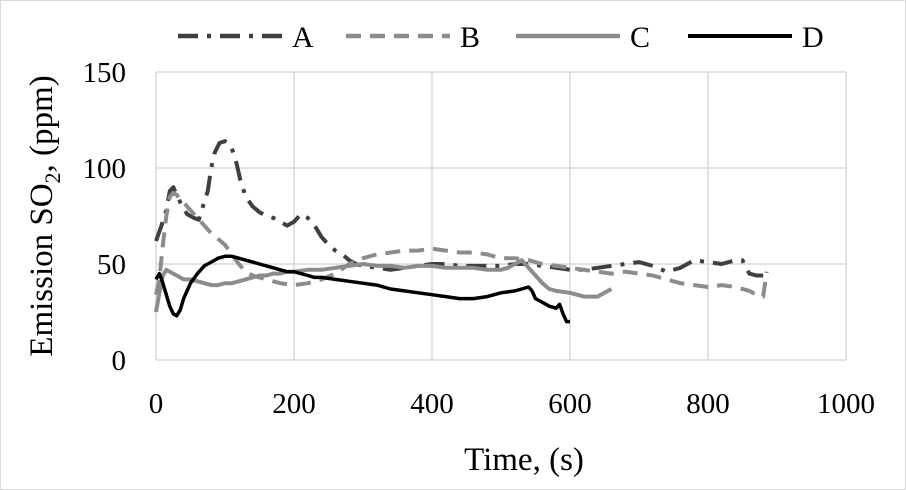 The image size is (906, 490). What do you see at coordinates (524, 460) in the screenshot?
I see `x-axis-title: Time, (s)` at bounding box center [524, 460].